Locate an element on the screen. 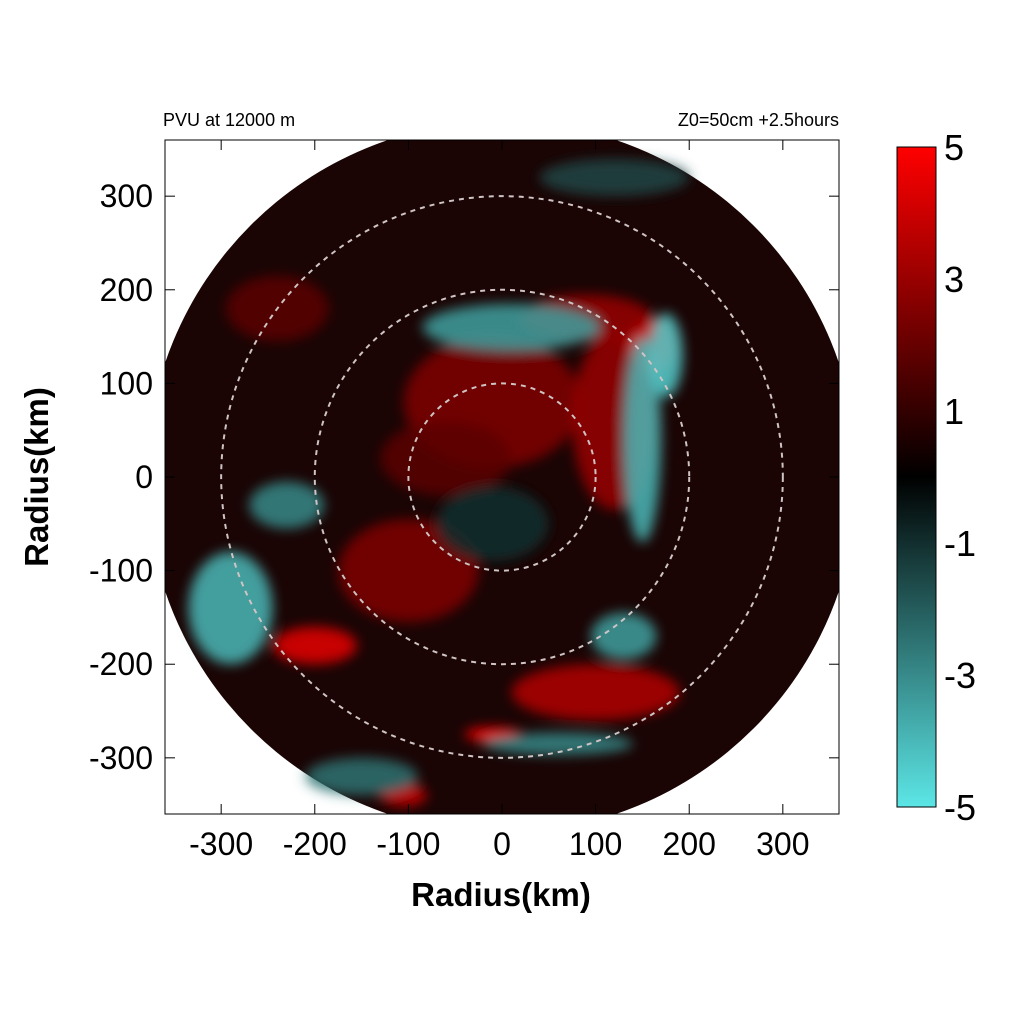 Image resolution: width=1024 pixels, height=1024 pixels. y-tick-label: -200 is located at coordinates (121, 664).